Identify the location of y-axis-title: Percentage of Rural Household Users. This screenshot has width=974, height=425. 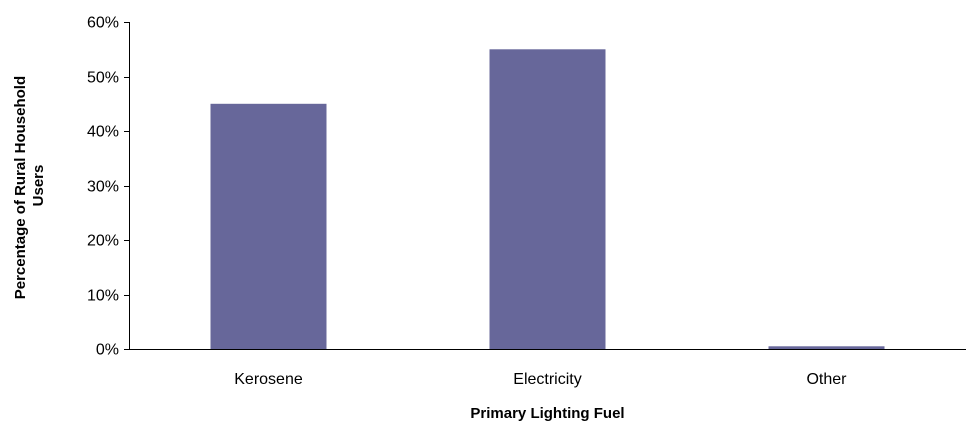
(29, 186).